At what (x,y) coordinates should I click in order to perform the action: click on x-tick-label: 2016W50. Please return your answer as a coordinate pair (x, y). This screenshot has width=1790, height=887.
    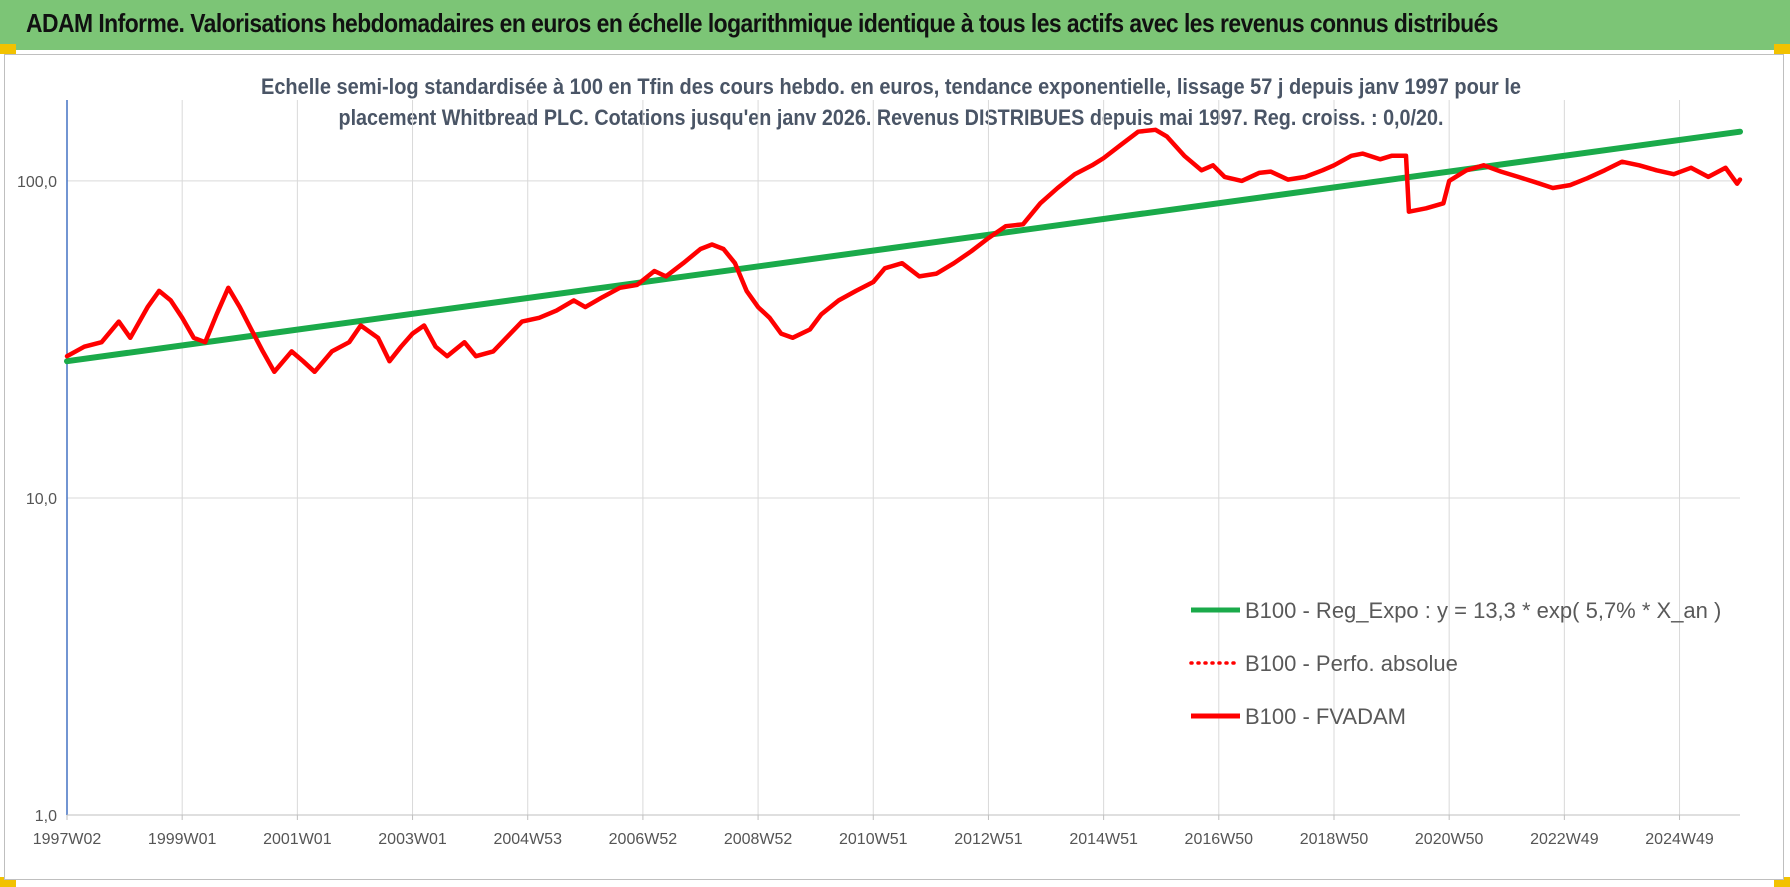
    Looking at the image, I should click on (1219, 839).